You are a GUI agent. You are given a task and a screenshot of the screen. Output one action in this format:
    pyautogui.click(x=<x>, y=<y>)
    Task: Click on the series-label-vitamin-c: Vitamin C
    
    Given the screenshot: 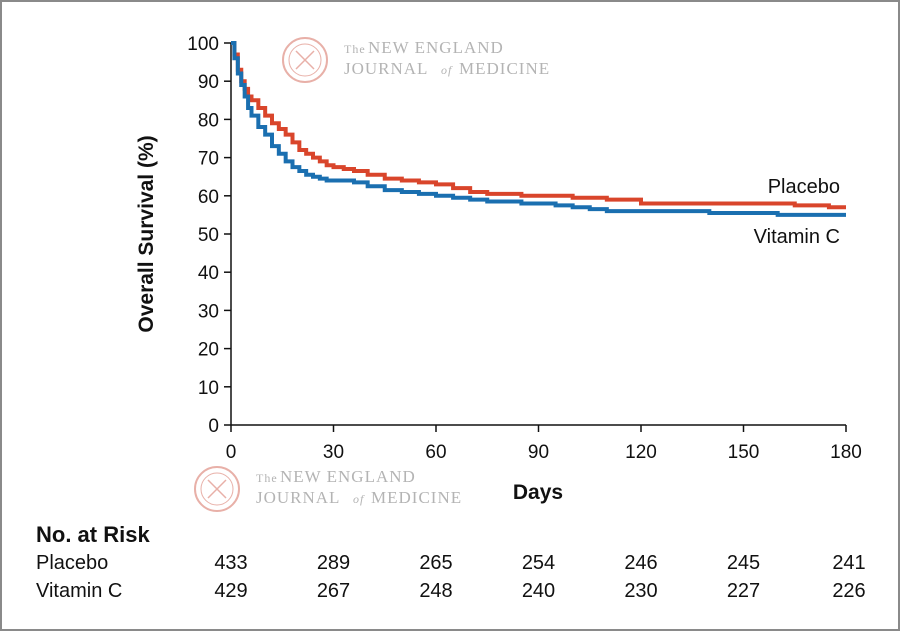 What is the action you would take?
    pyautogui.click(x=797, y=237)
    